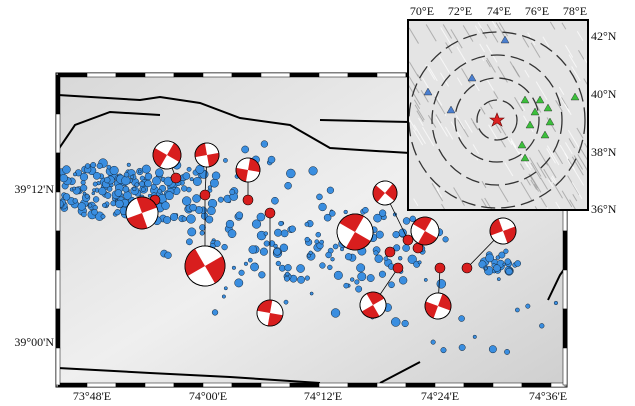  I want to click on ring, so click(497, 120).